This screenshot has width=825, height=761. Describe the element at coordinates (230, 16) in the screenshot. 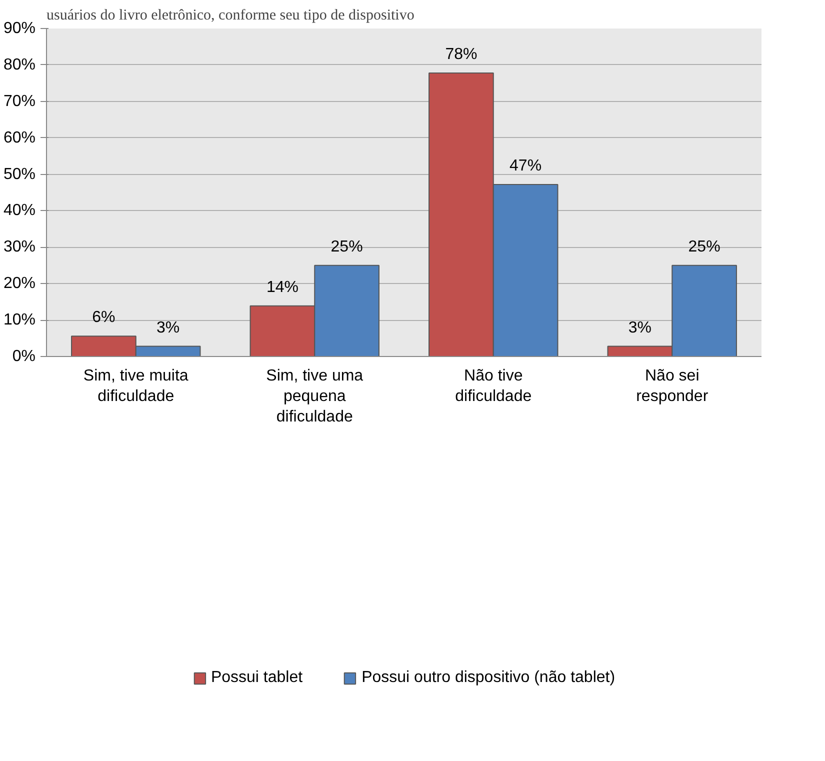

I see `chart-title: usuários do livro eletrônico, conforme seu tipo de dispositivo` at that location.